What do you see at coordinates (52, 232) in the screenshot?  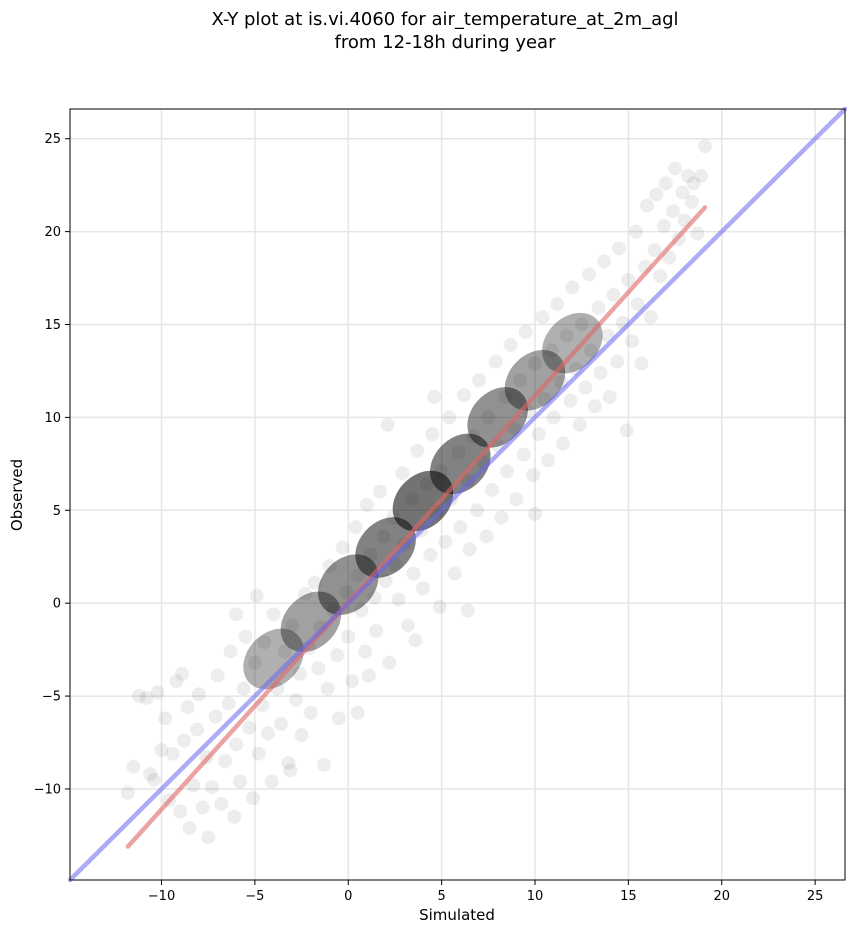 I see `y-tick-label-6: 20` at bounding box center [52, 232].